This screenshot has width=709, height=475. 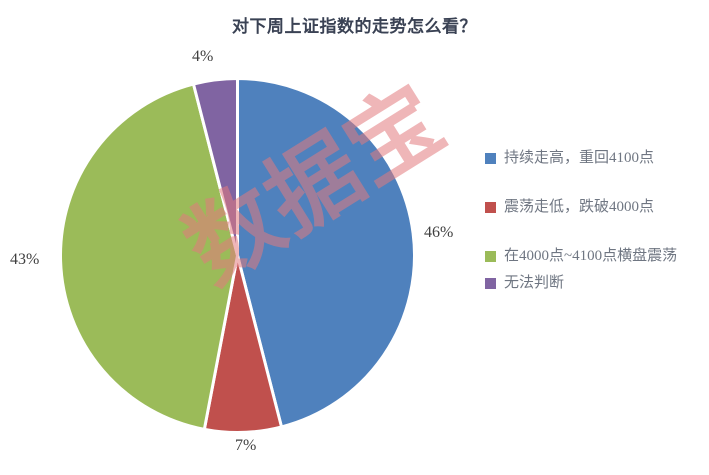 What do you see at coordinates (579, 158) in the screenshot?
I see `legend-item-label: 持续走高，重回4100点` at bounding box center [579, 158].